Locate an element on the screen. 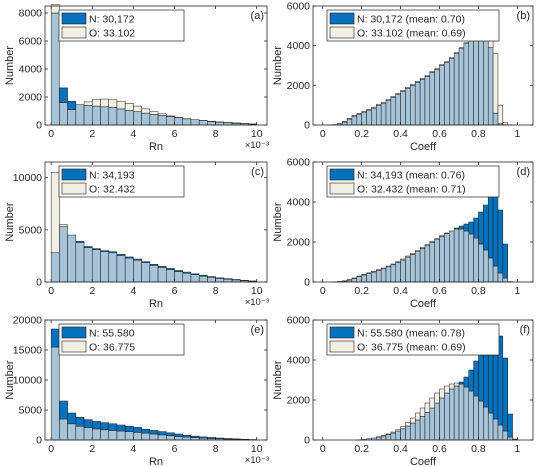 The height and width of the screenshot is (467, 550). y-tick-label: 10000 is located at coordinates (27, 178).